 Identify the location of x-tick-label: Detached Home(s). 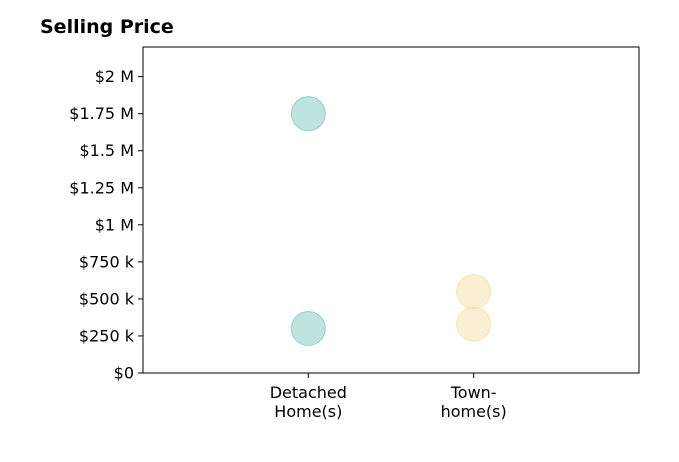
(308, 402).